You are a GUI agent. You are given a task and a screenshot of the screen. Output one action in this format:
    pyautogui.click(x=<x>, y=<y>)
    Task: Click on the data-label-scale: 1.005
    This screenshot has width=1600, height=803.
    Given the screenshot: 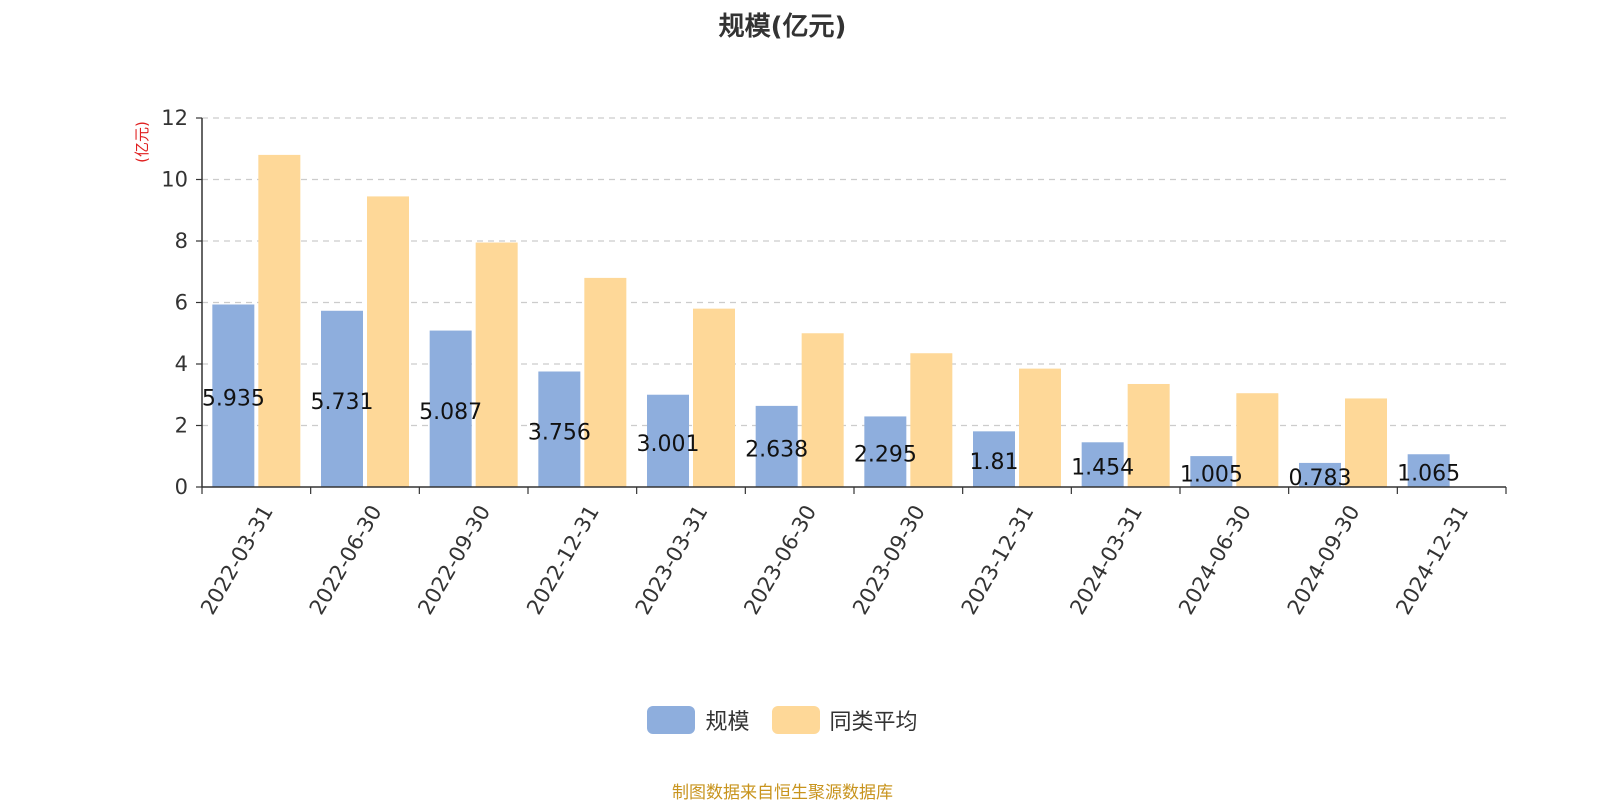 What is the action you would take?
    pyautogui.click(x=1211, y=475)
    